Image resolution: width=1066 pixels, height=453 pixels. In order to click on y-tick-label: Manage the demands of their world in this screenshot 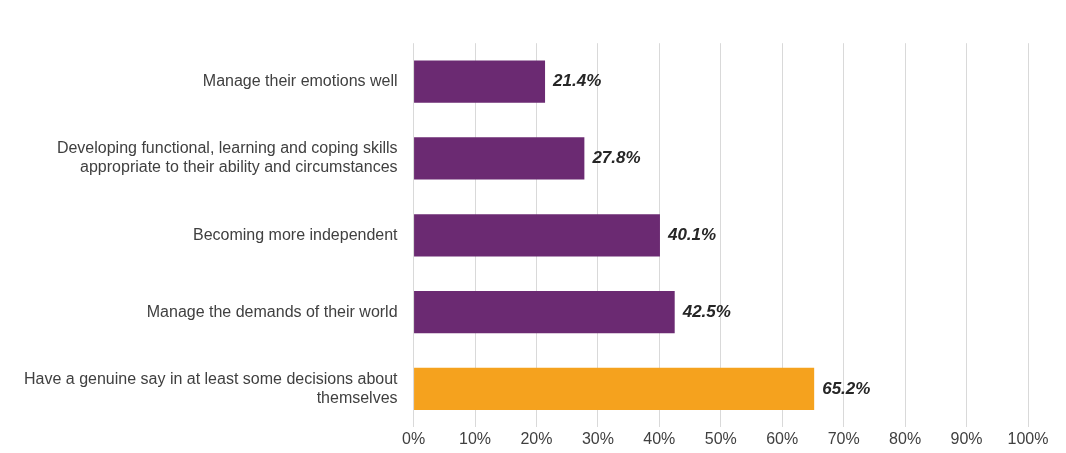, I will do `click(272, 311)`.